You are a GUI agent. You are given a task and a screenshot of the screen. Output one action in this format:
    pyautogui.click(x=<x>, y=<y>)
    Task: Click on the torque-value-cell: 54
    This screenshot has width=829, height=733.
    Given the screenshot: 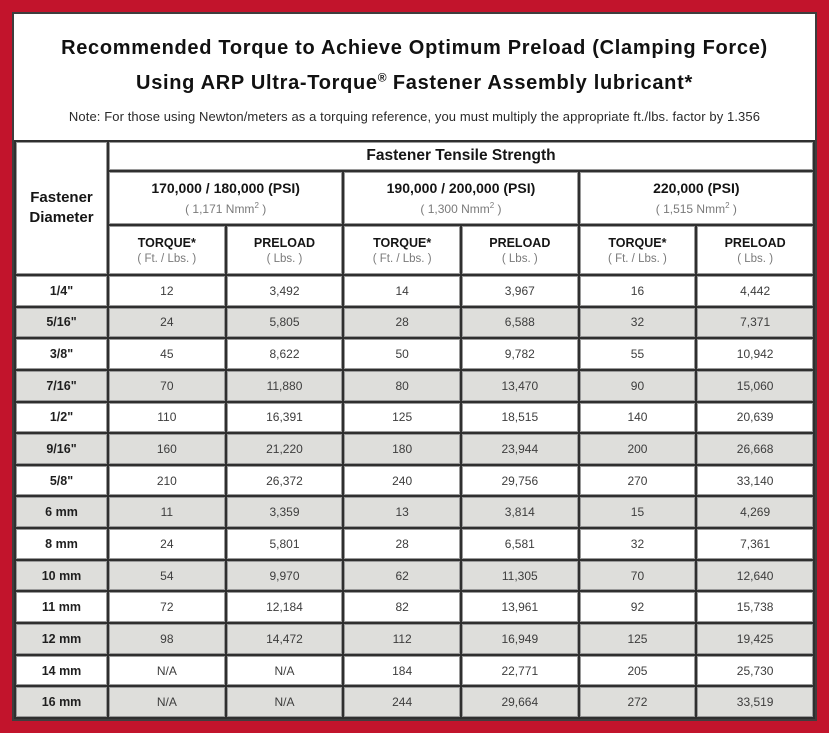 What is the action you would take?
    pyautogui.click(x=167, y=575)
    